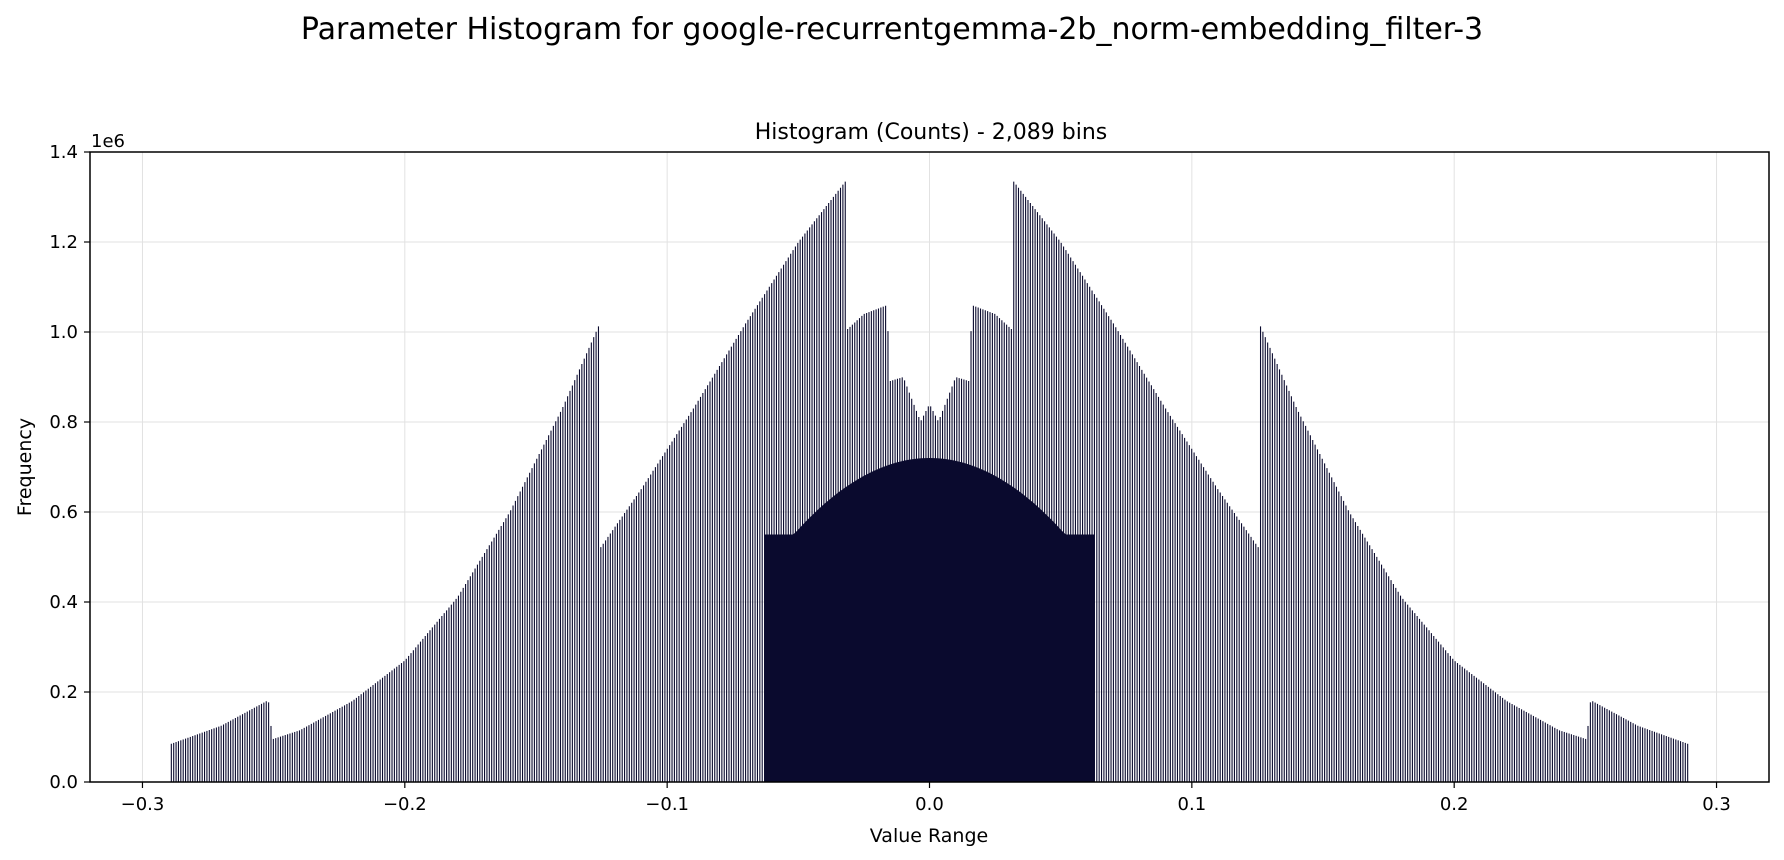 The height and width of the screenshot is (860, 1784). What do you see at coordinates (929, 804) in the screenshot?
I see `x-tick-label: 0.0` at bounding box center [929, 804].